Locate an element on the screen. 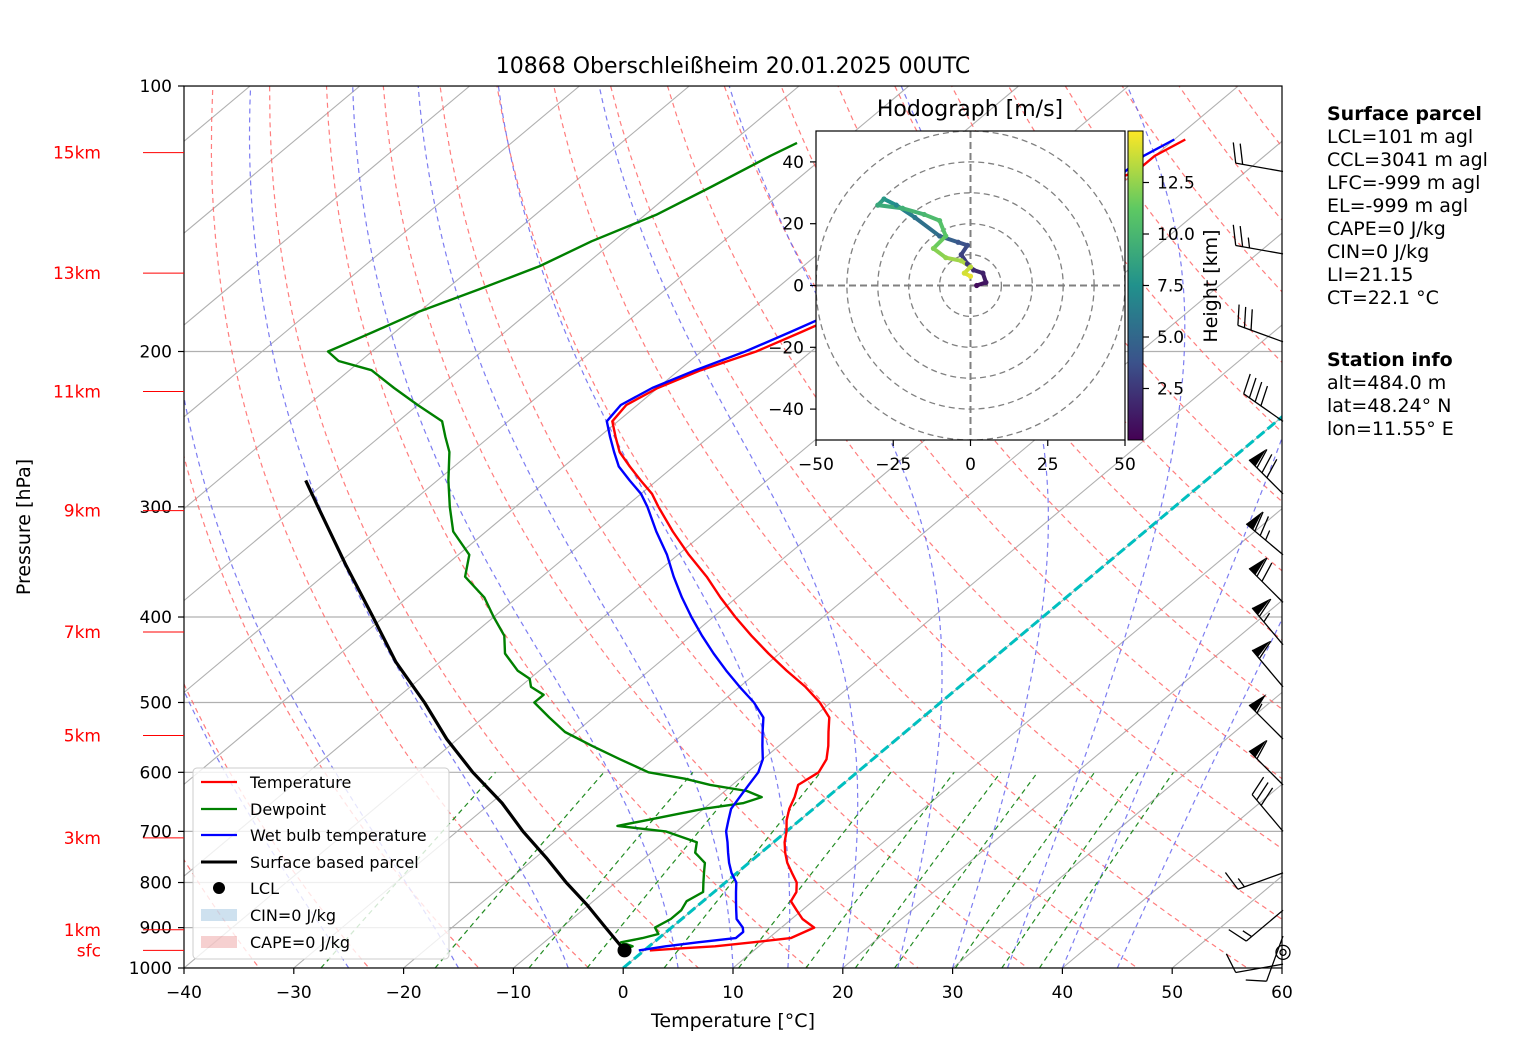 The width and height of the screenshot is (1517, 1054). x-axis-ticks: −40 −30 −20 −10 0 10 20 30 40 50 60 is located at coordinates (729, 985).